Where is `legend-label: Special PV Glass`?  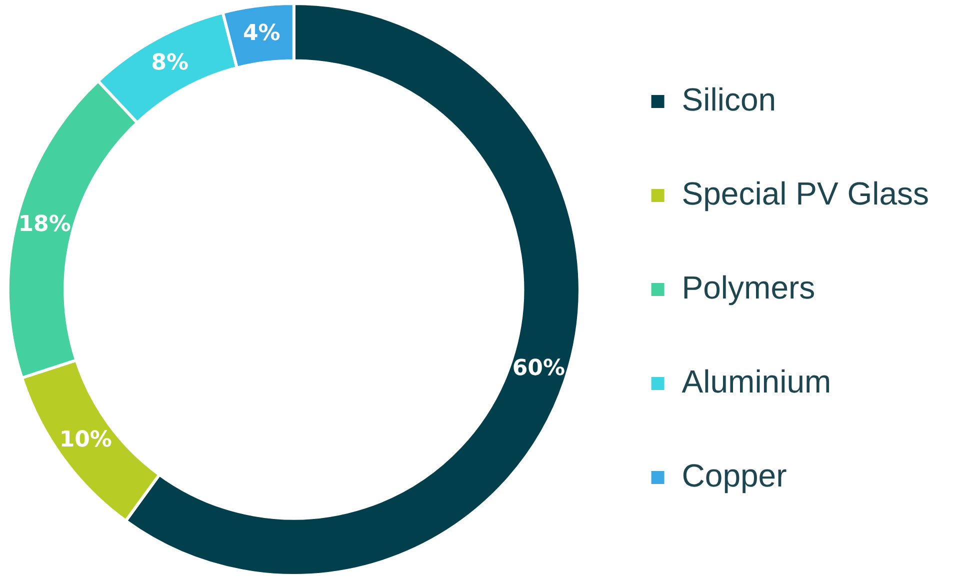
legend-label: Special PV Glass is located at coordinates (805, 193).